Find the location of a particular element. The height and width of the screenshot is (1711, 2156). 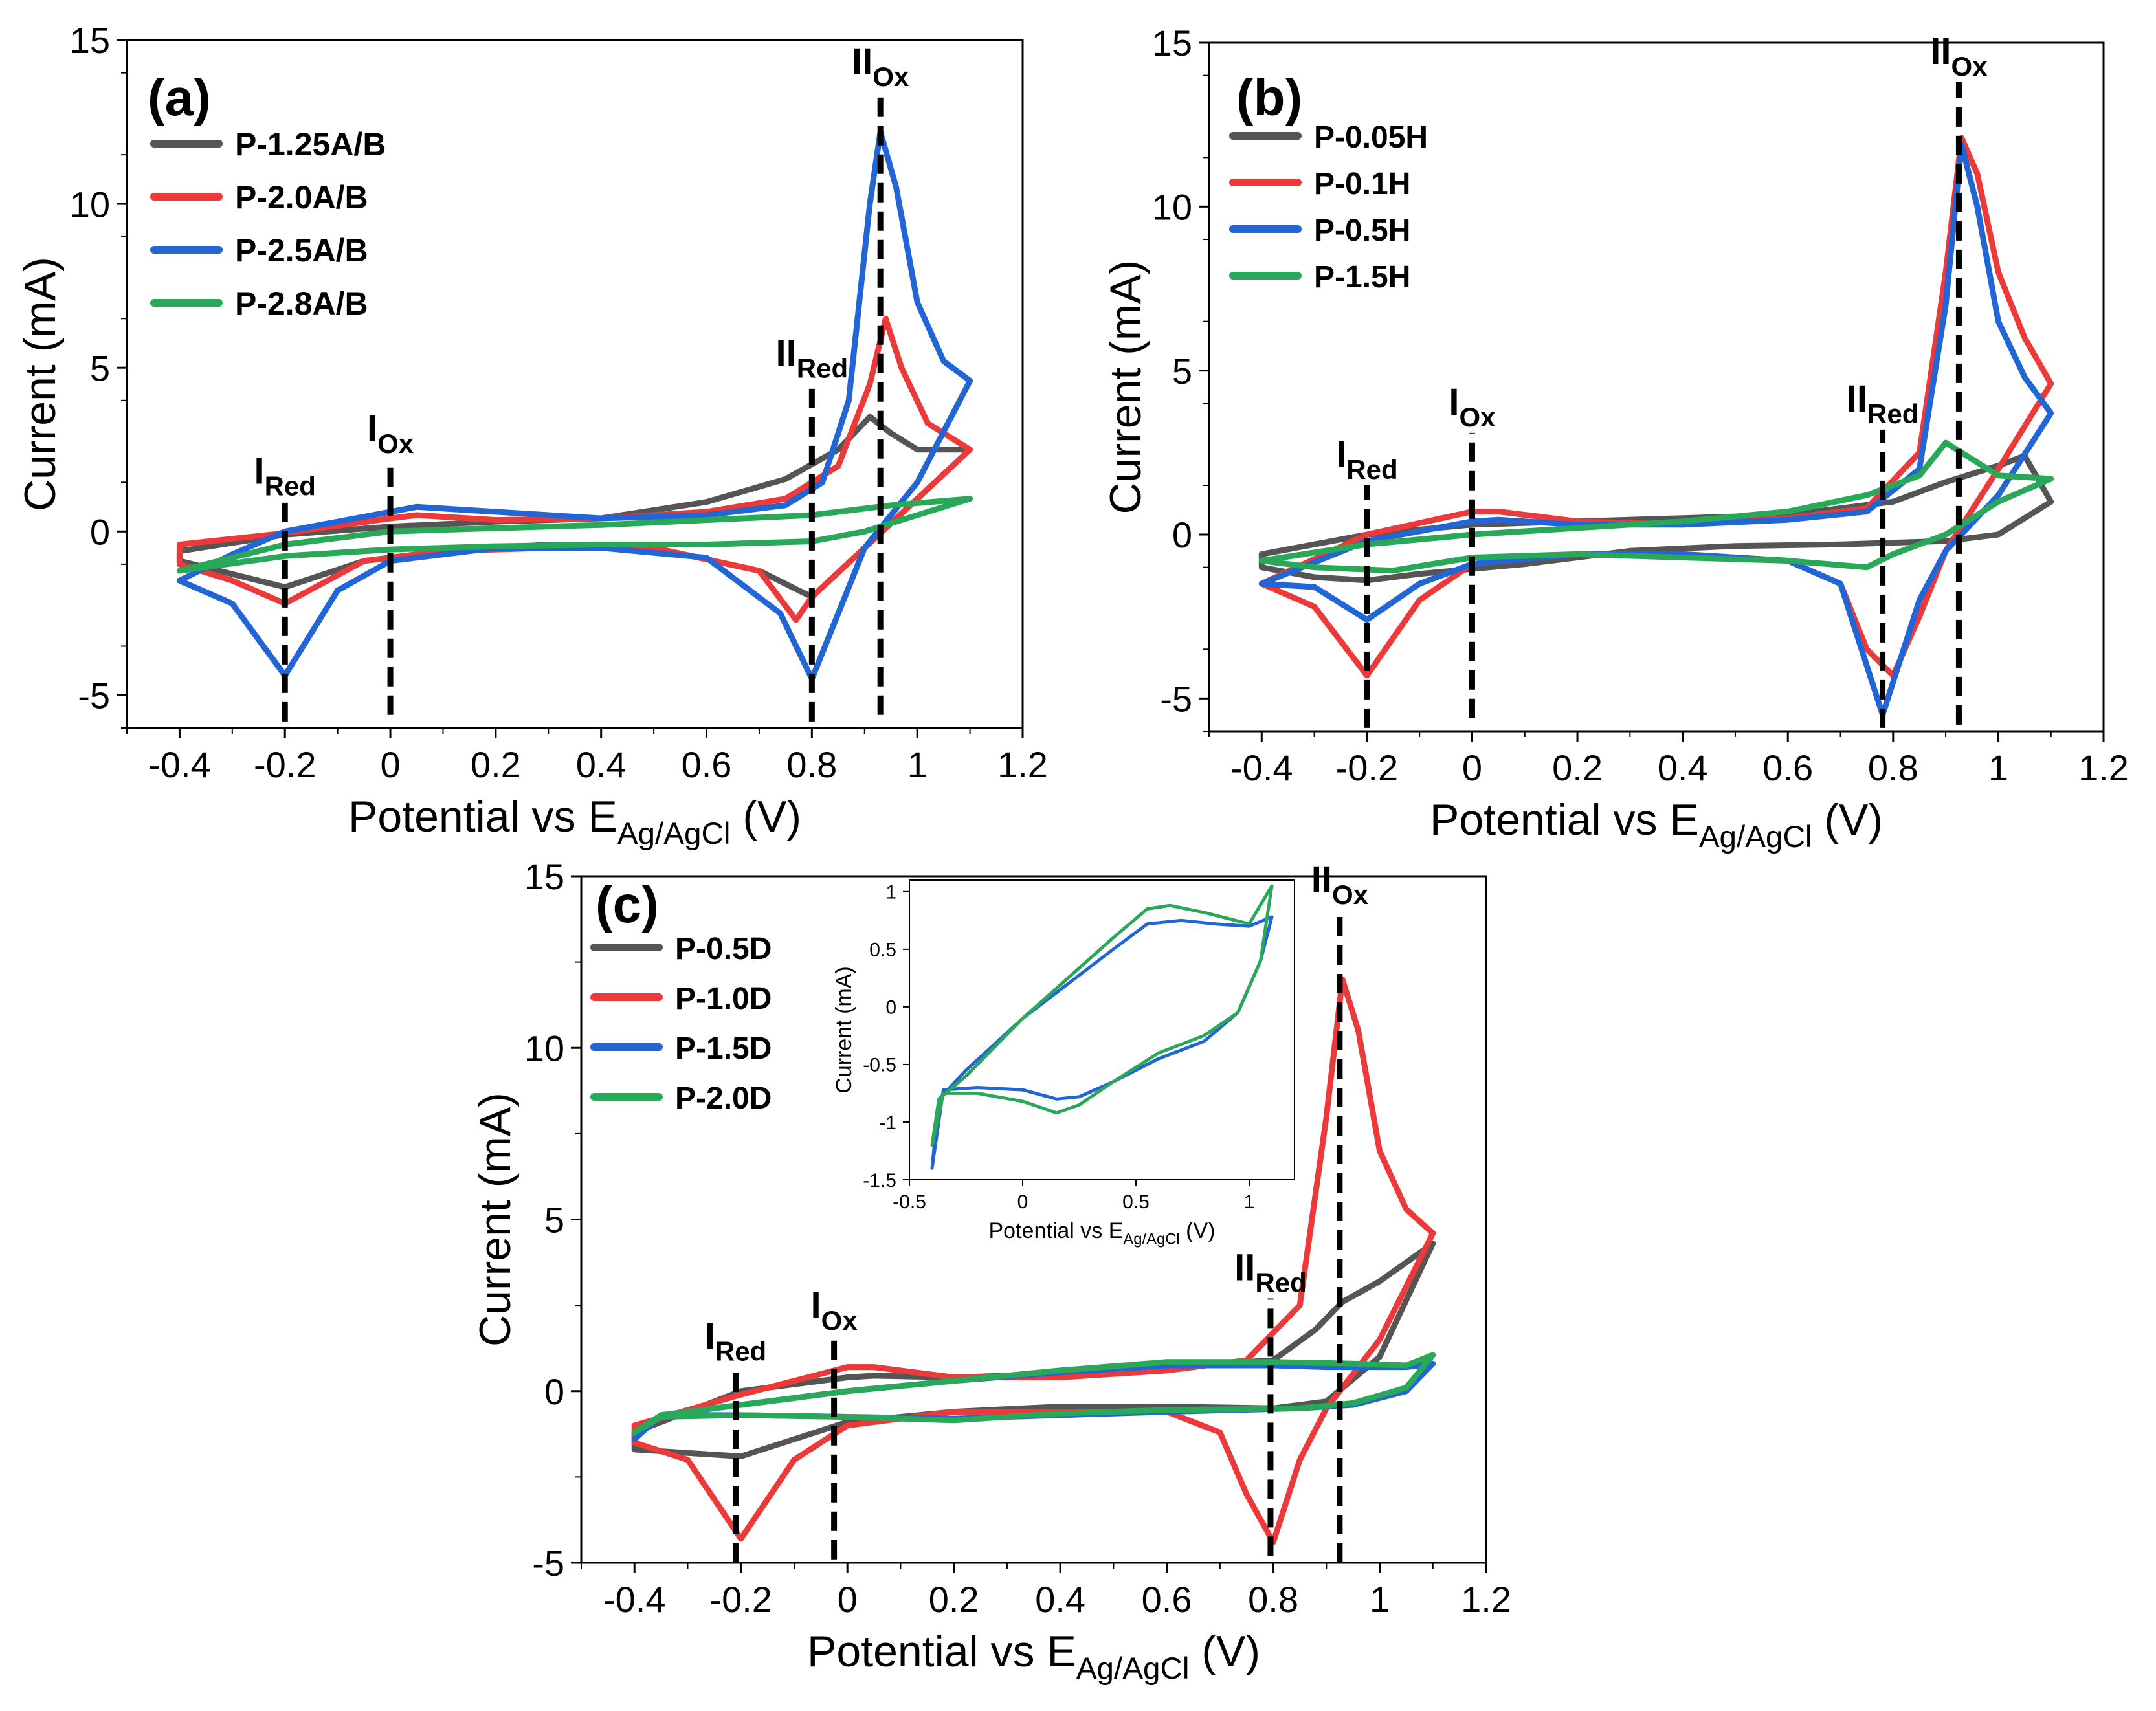

x-tick-label: -0.5 is located at coordinates (909, 1202).